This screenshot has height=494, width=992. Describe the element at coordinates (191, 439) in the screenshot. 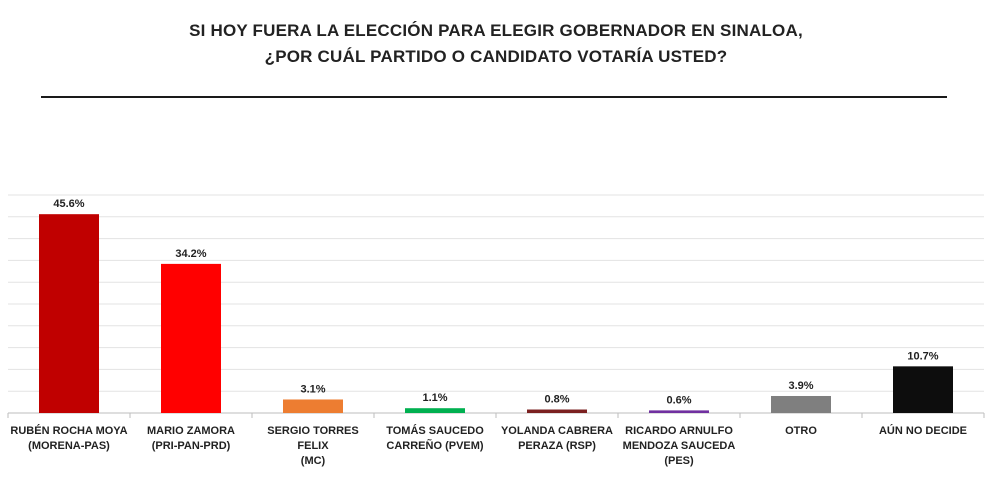

I see `category-label: MARIO ZAMORA (PRI-PAN-PRD)` at that location.